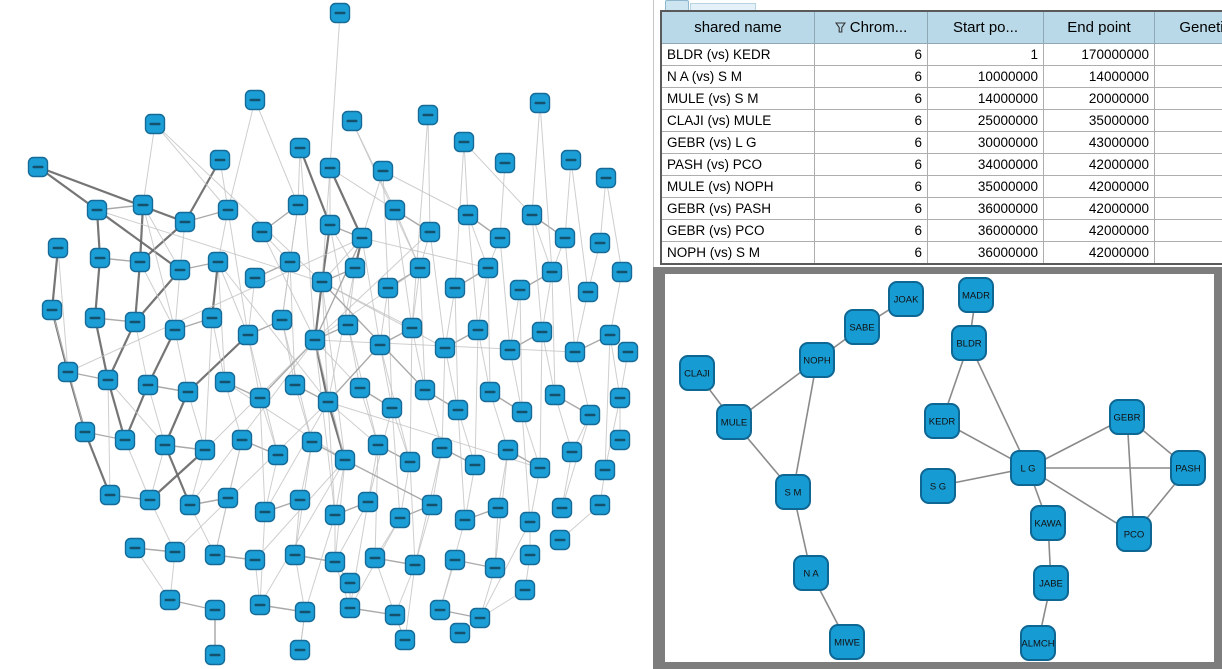 The height and width of the screenshot is (669, 1222). I want to click on cell-value: 16.9, so click(1188, 142).